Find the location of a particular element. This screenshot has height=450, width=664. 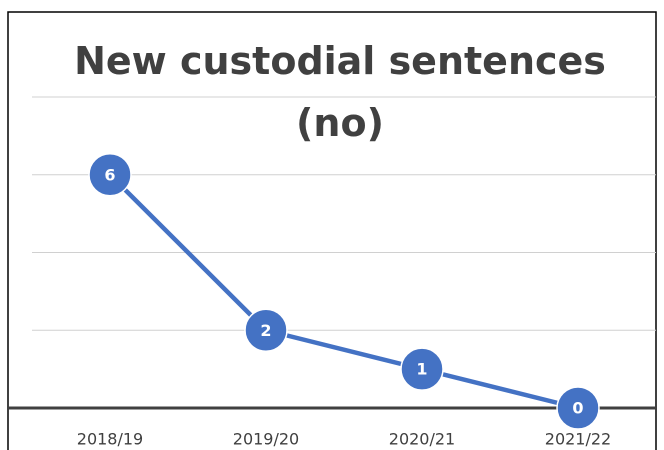

data-label: 6 is located at coordinates (109, 174).